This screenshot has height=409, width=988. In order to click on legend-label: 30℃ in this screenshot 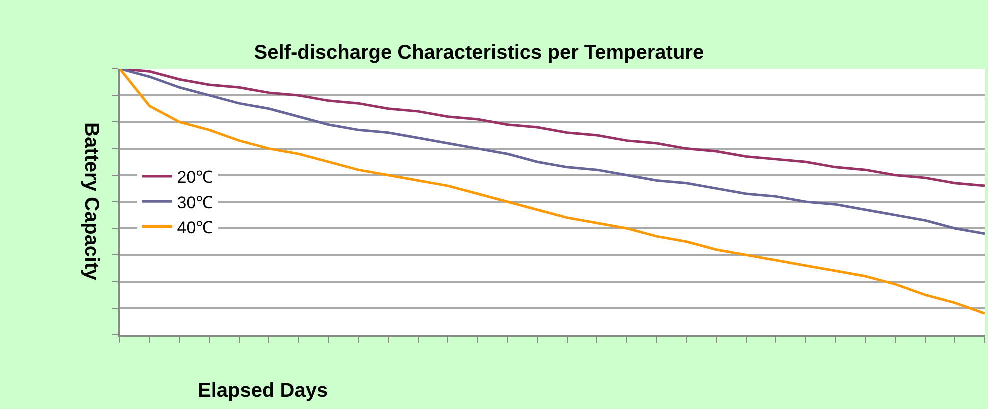, I will do `click(195, 202)`.